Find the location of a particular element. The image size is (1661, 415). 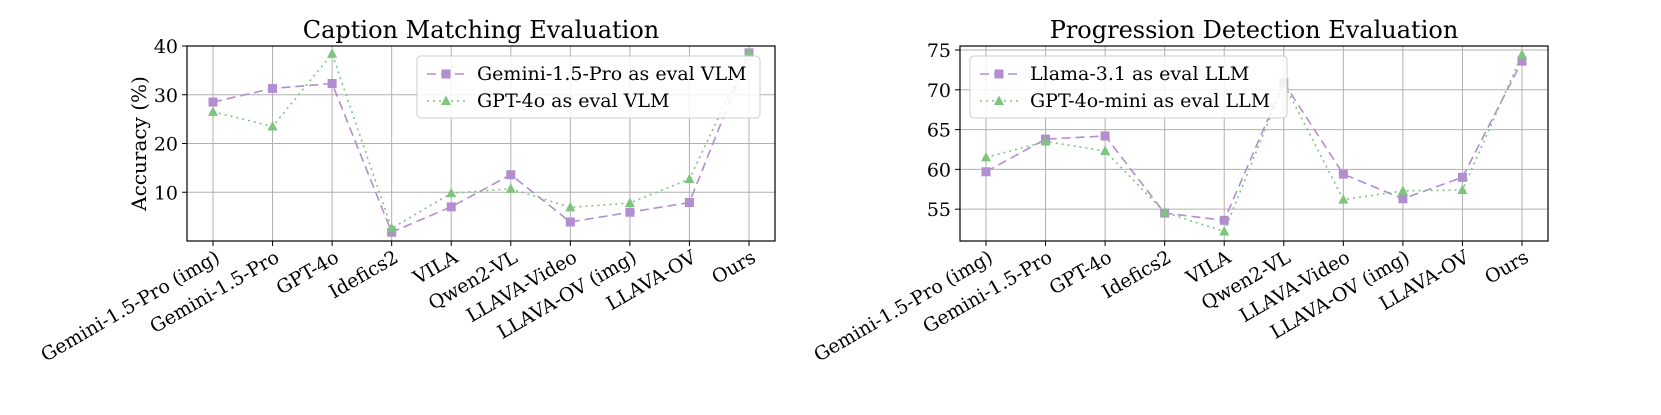

y-tick-label: 70 is located at coordinates (939, 91).